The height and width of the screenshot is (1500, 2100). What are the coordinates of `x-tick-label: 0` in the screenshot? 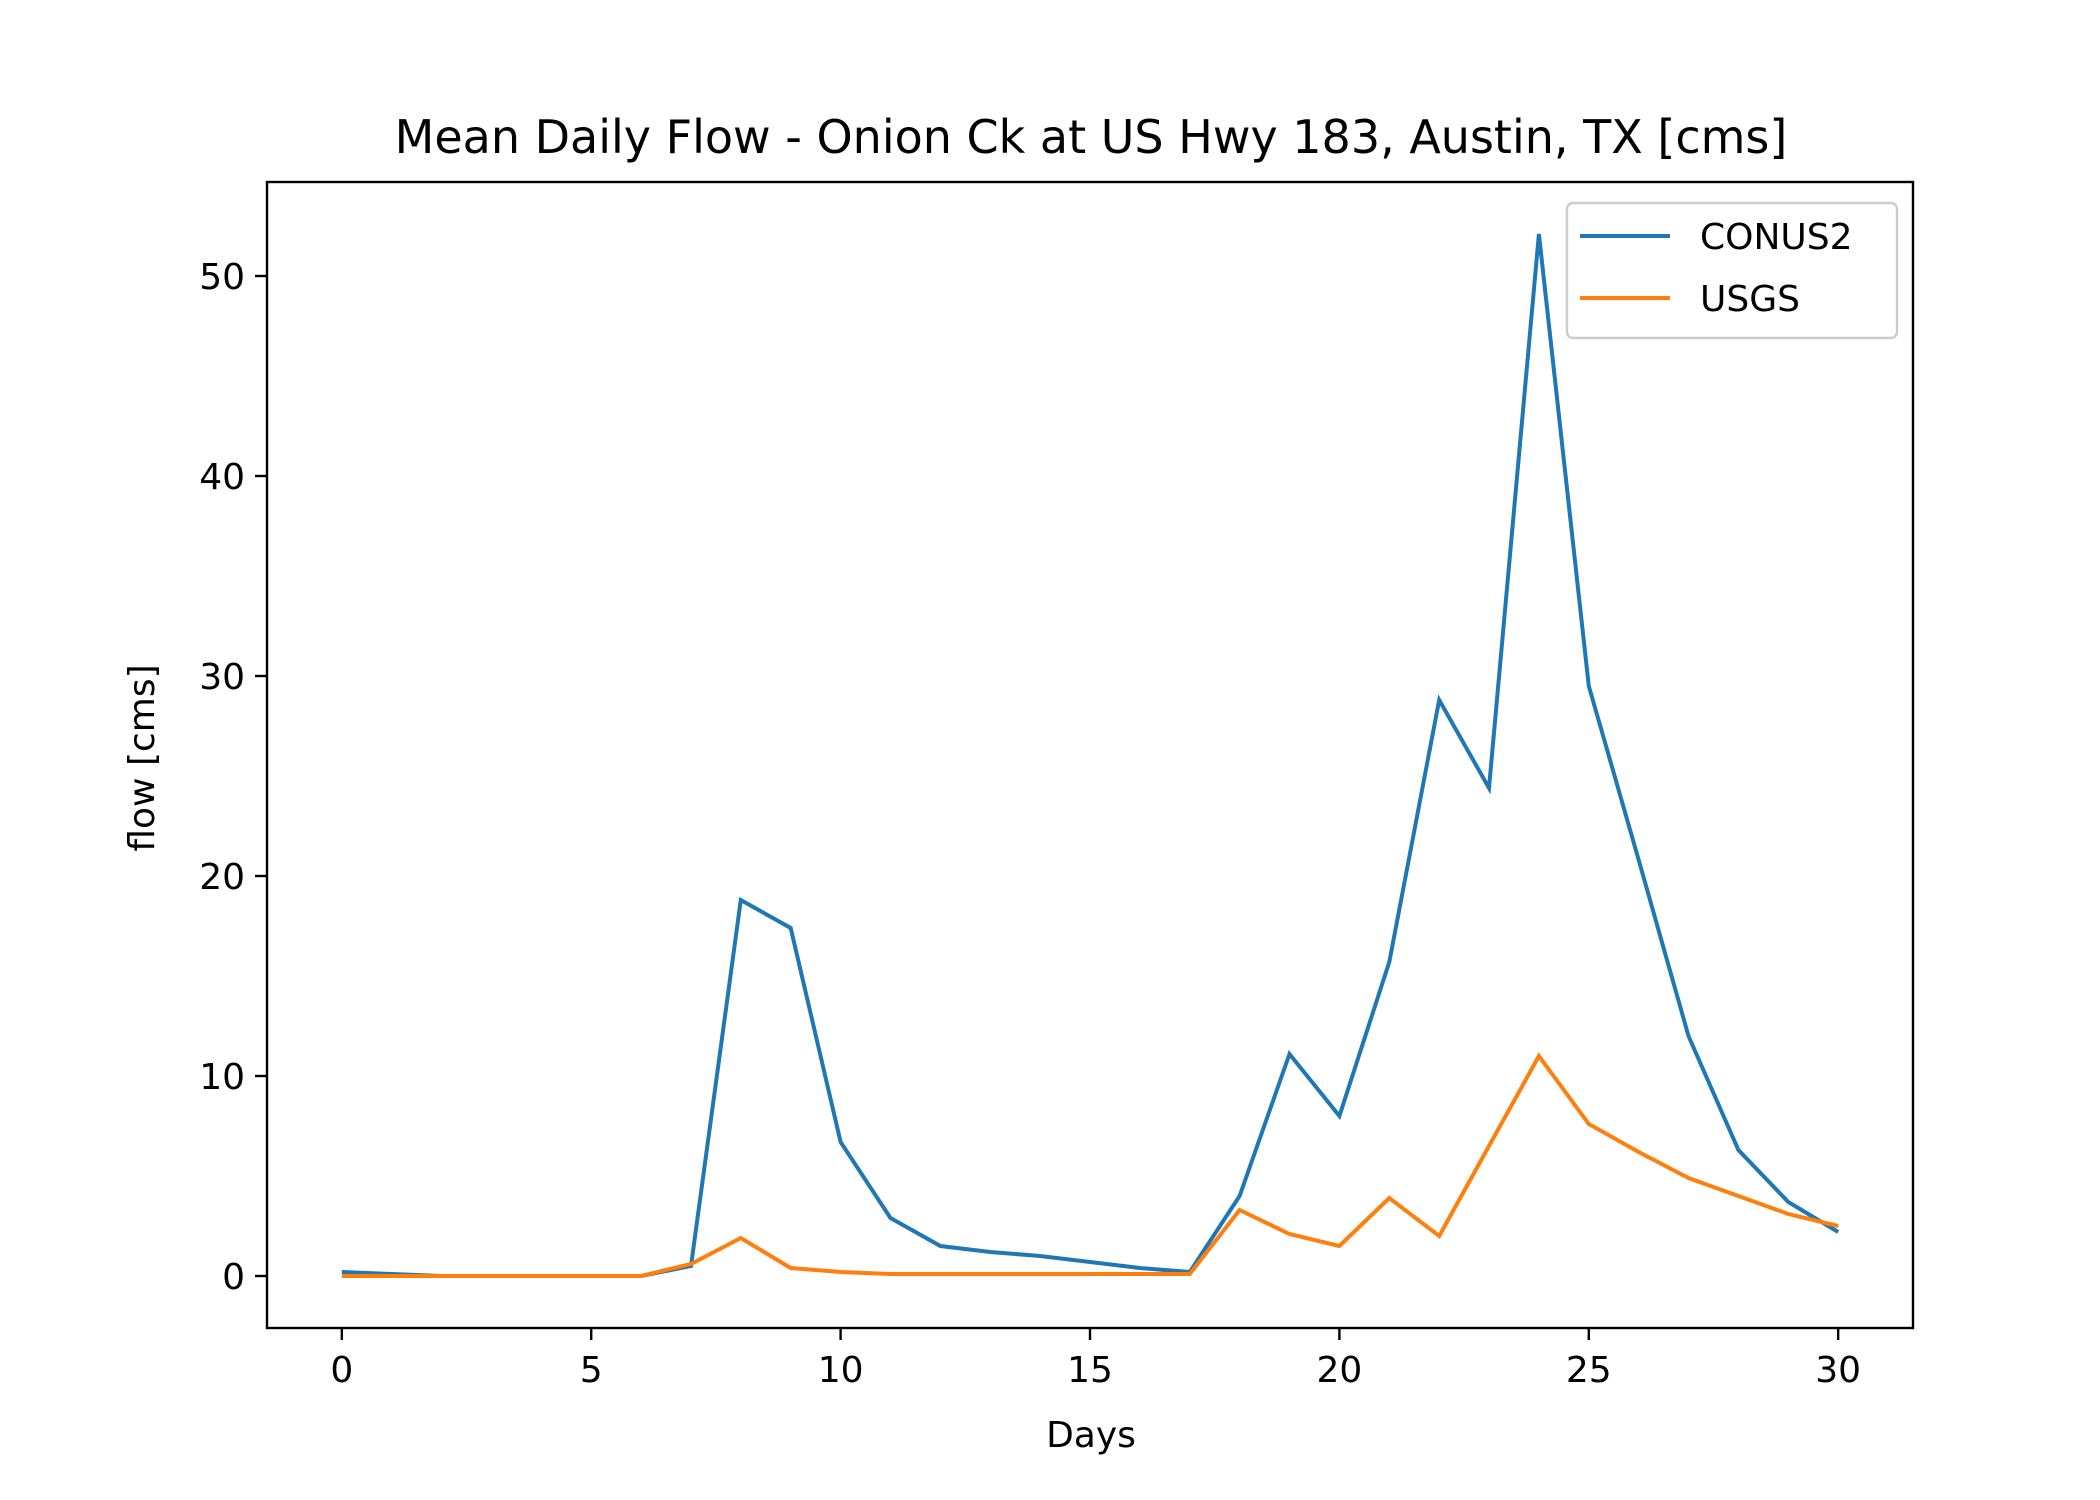 It's located at (341, 1370).